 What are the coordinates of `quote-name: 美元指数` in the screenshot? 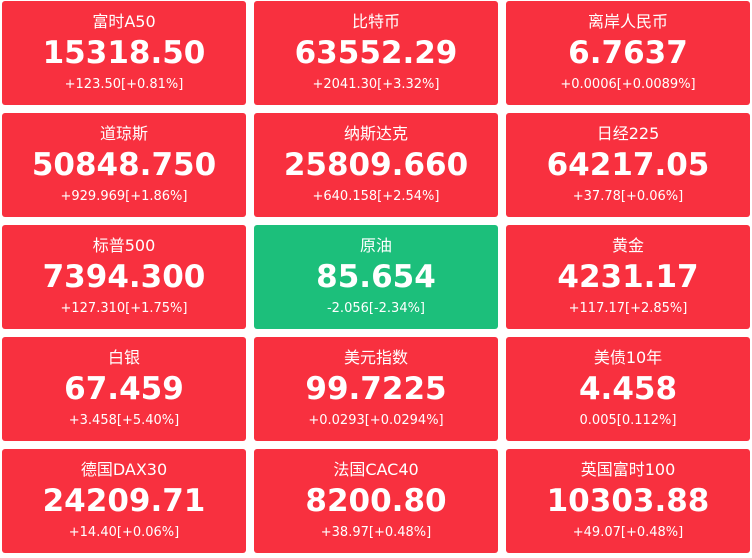 It's located at (375, 357).